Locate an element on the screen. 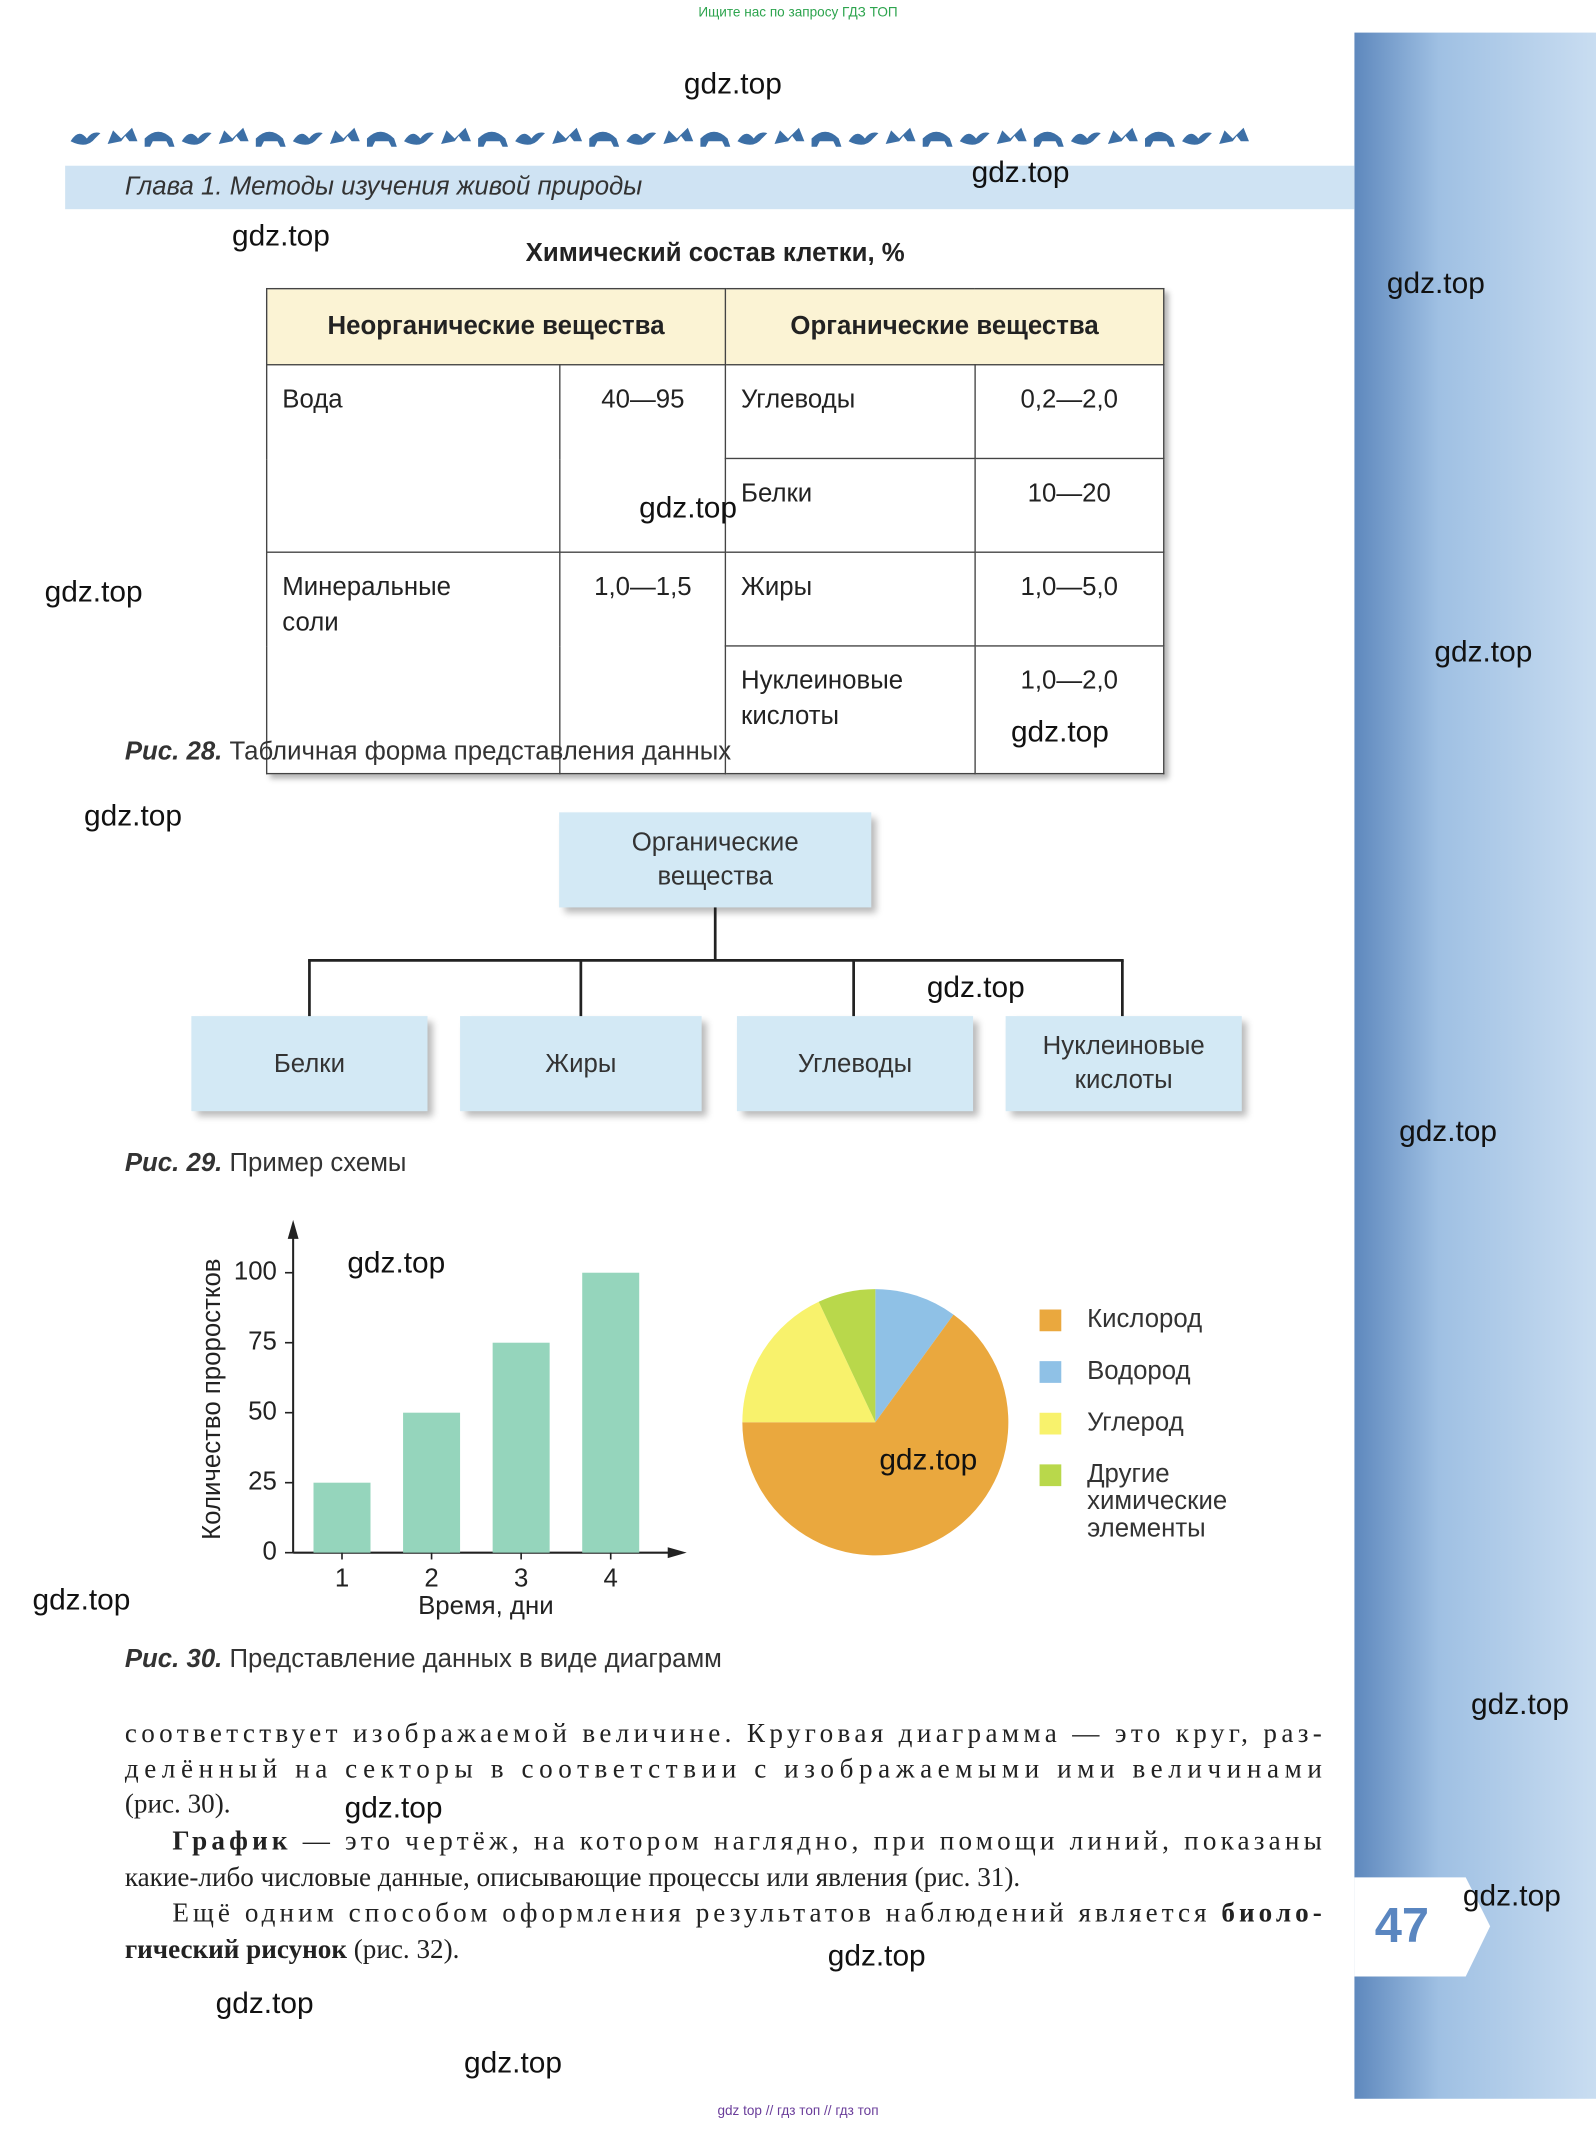 The image size is (1596, 2130). table-row: Вода 40—95 Углеводы 0,2—2,0 is located at coordinates (715, 458).